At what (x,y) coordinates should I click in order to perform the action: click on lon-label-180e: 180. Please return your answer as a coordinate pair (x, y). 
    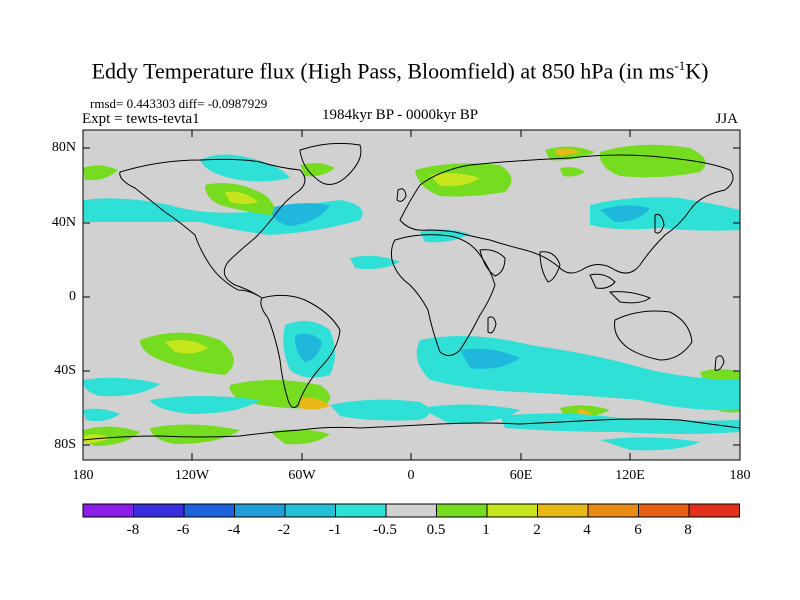
    Looking at the image, I should click on (740, 475).